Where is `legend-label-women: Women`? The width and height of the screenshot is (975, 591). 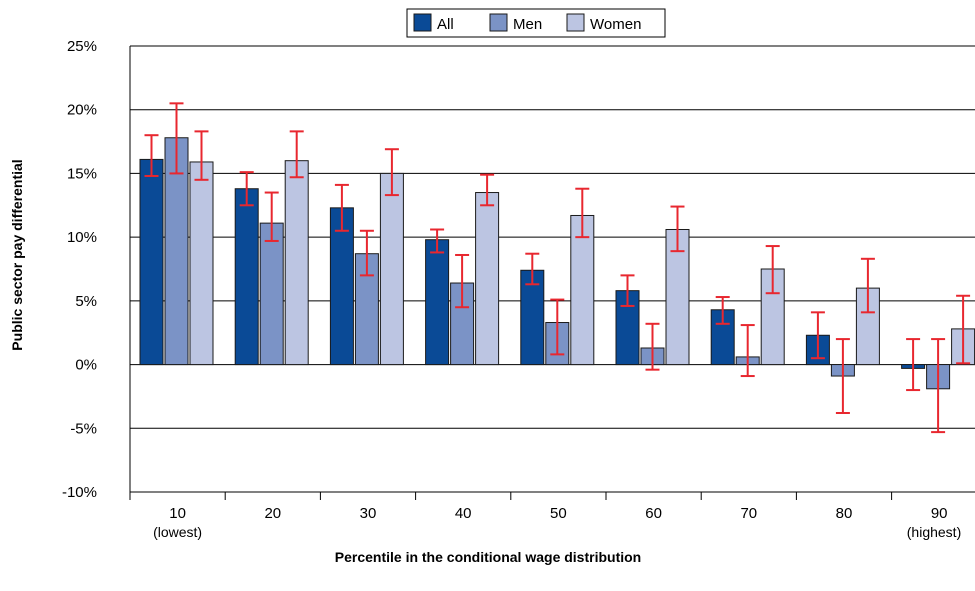
legend-label-women: Women is located at coordinates (615, 24).